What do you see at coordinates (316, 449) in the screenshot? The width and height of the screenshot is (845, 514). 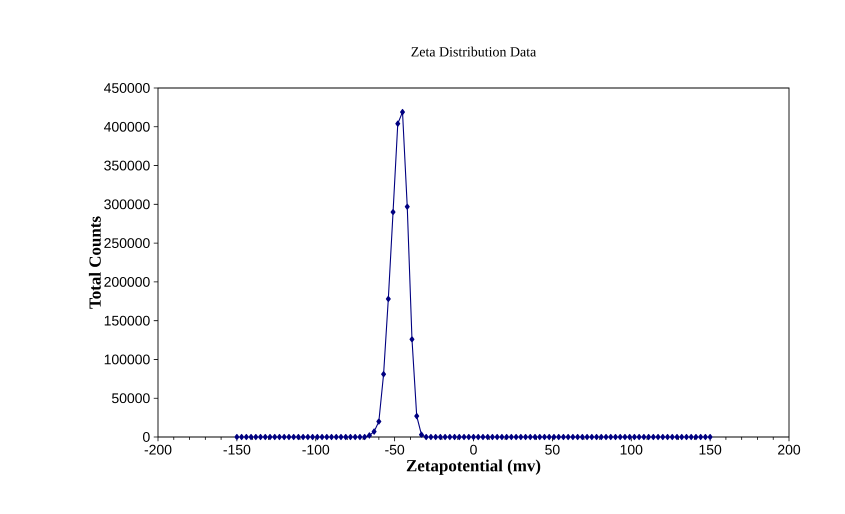 I see `x-tick-label: -100` at bounding box center [316, 449].